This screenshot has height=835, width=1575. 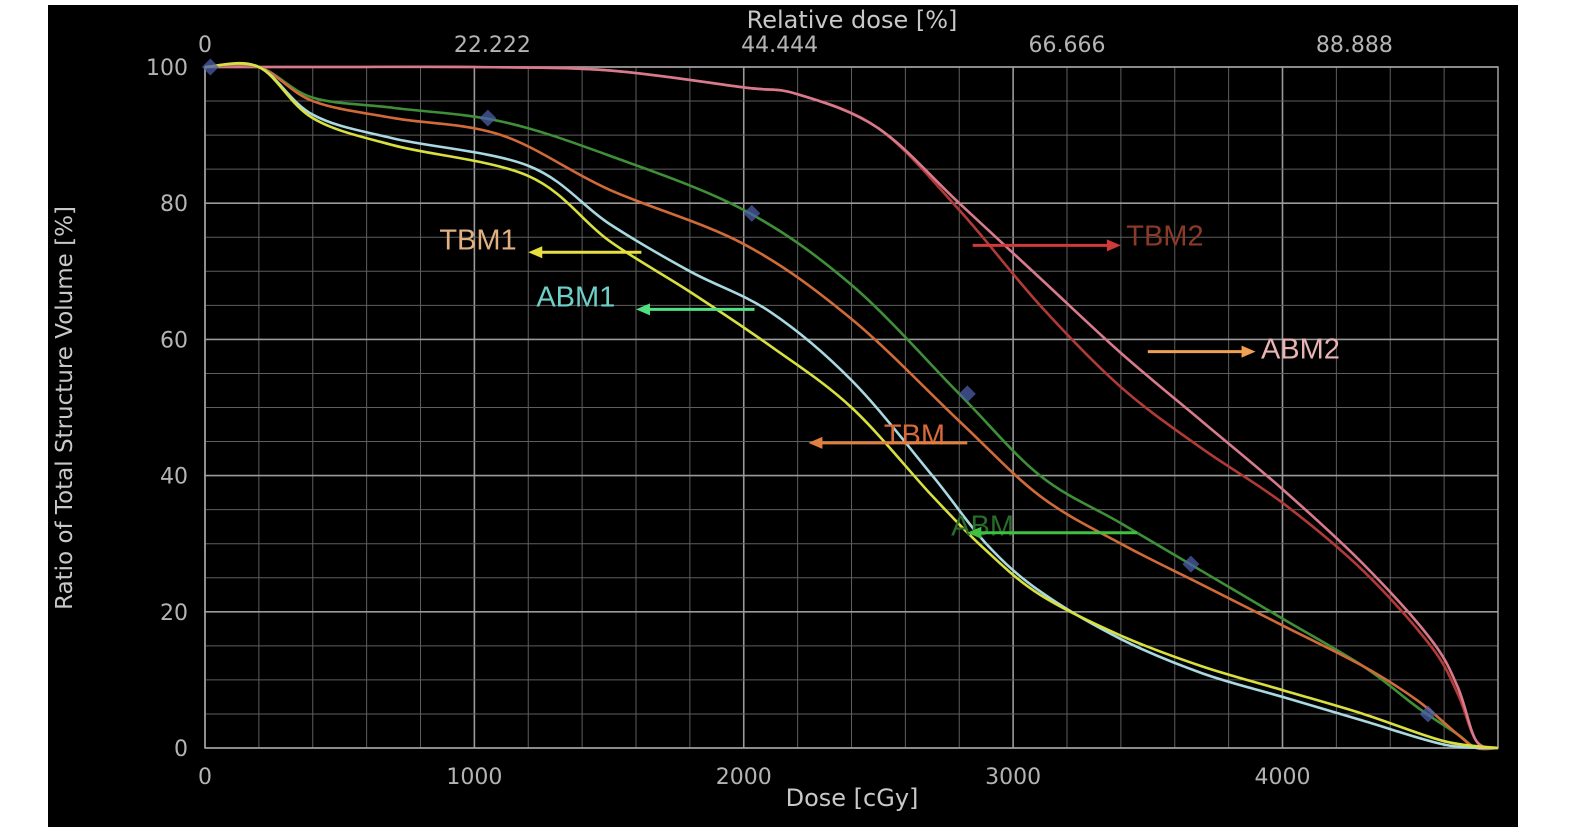 What do you see at coordinates (174, 613) in the screenshot?
I see `y-tick-label: 20` at bounding box center [174, 613].